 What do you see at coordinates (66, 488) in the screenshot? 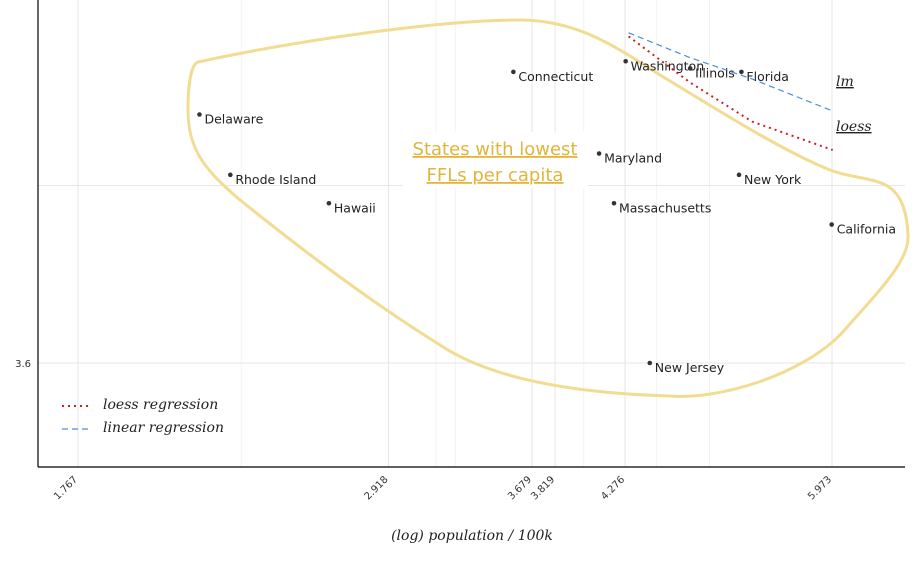
I see `x-tick-label-0: 1.767` at bounding box center [66, 488].